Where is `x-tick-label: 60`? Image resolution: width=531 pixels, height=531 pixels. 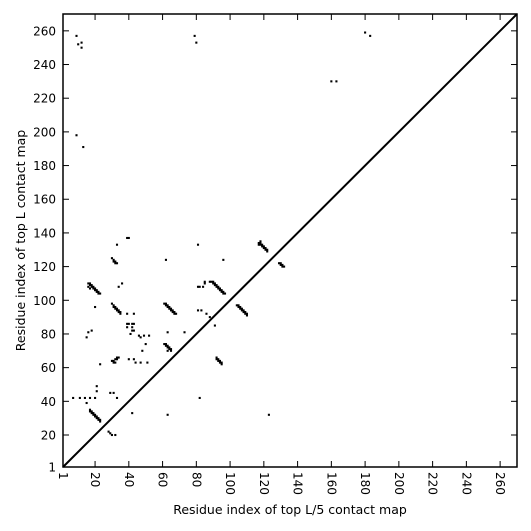
x-tick-label: 60 is located at coordinates (163, 479).